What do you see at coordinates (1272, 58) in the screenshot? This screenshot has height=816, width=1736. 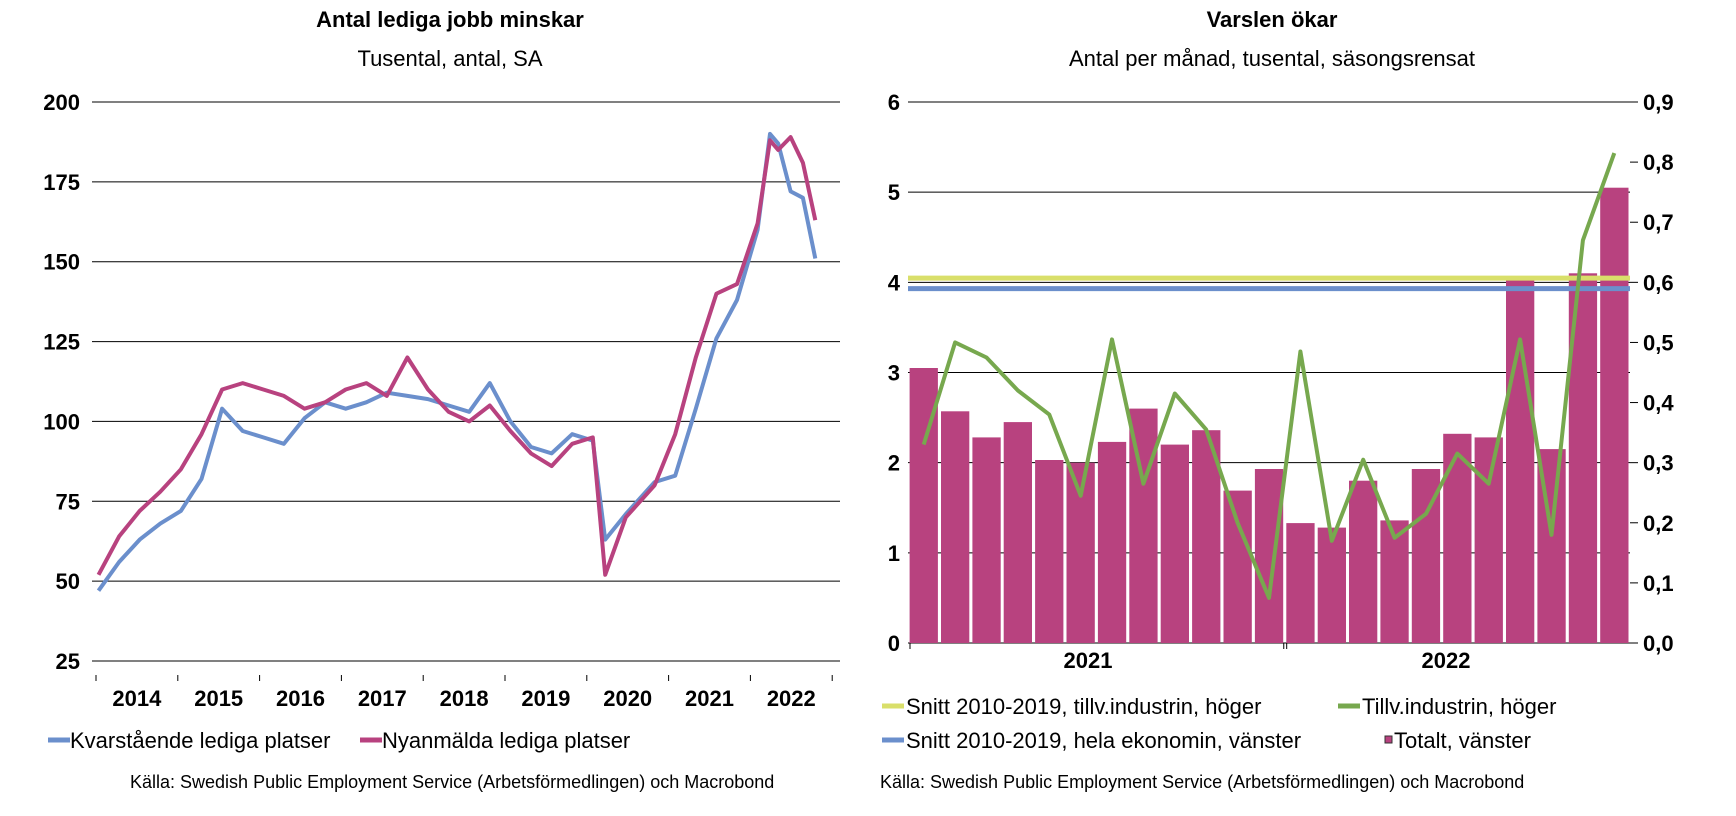 I see `right-chart-subtitle: Antal per månad, tusental, säsongsrensat` at bounding box center [1272, 58].